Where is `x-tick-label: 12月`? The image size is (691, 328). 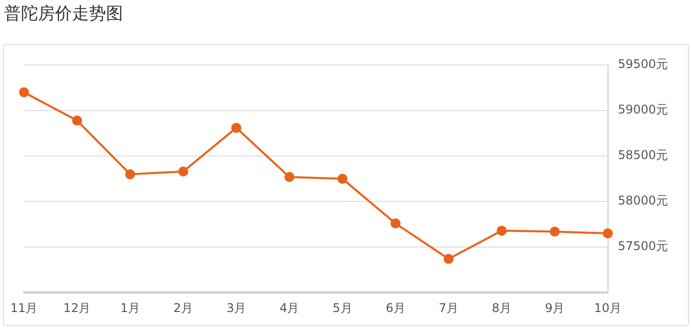
x-tick-label: 12月 is located at coordinates (77, 307).